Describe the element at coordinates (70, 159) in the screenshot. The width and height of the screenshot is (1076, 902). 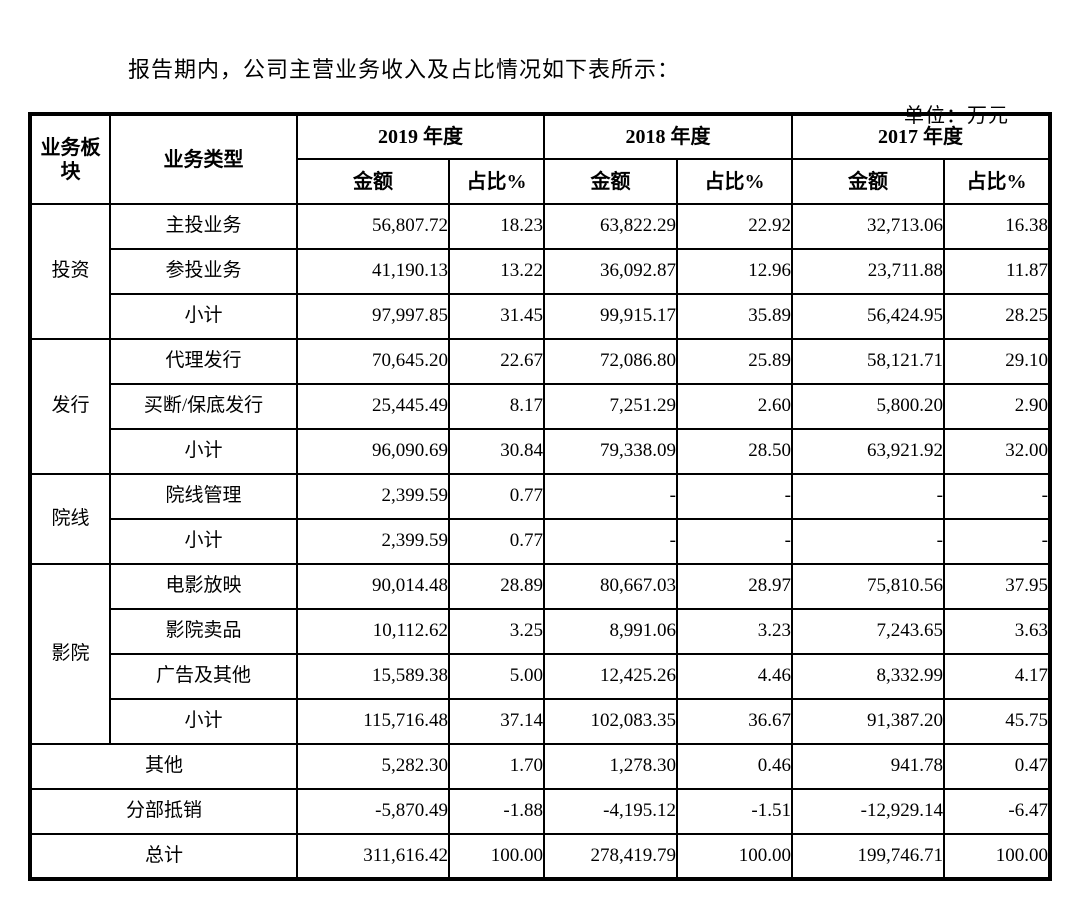
I see `header-segment: 业务板块` at that location.